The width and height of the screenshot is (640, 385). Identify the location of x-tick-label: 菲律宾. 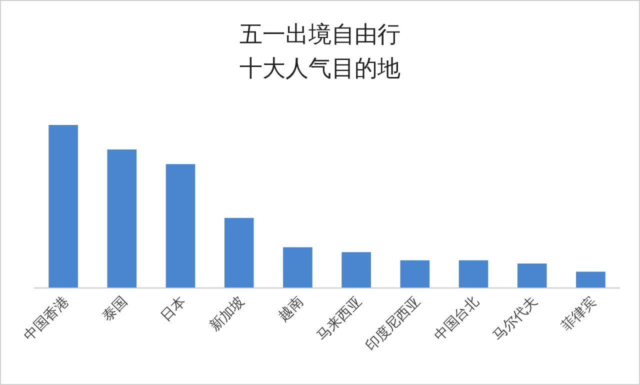
(579, 314).